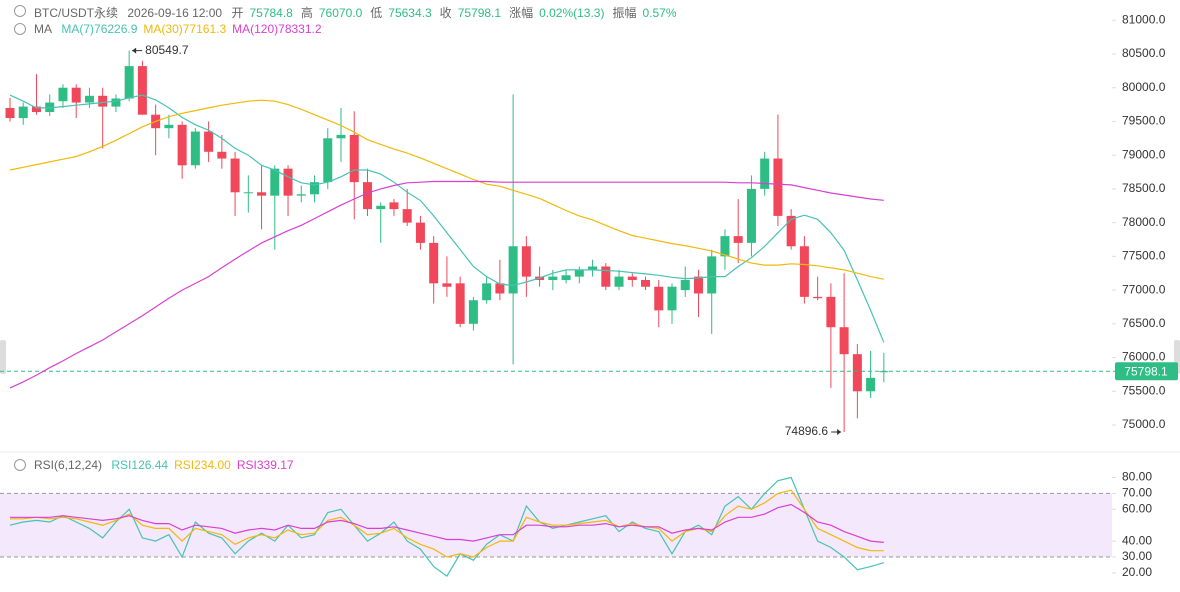  What do you see at coordinates (271, 13) in the screenshot?
I see `field-value: 75784.8` at bounding box center [271, 13].